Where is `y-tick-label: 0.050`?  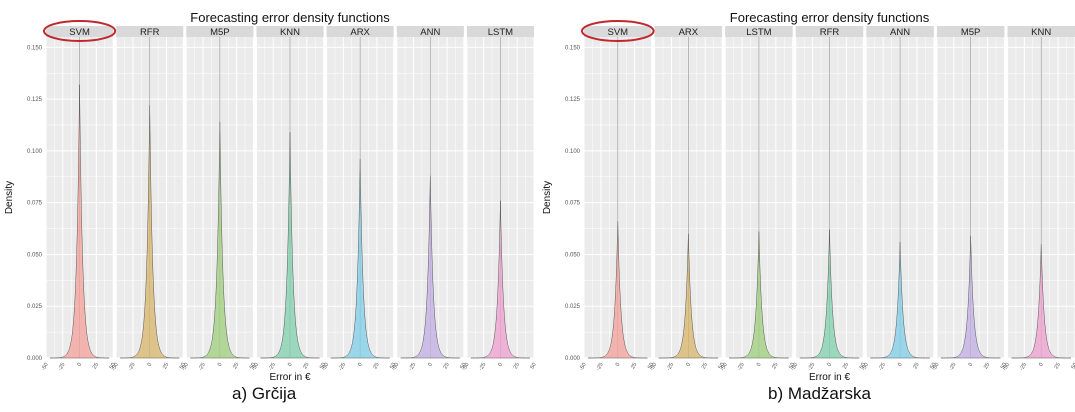
y-tick-label: 0.050 is located at coordinates (35, 255).